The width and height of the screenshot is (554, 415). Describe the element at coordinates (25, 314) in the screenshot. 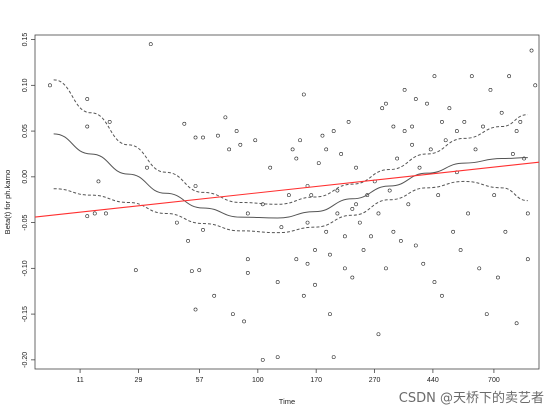

I see `y-tick-label: -0.15` at that location.